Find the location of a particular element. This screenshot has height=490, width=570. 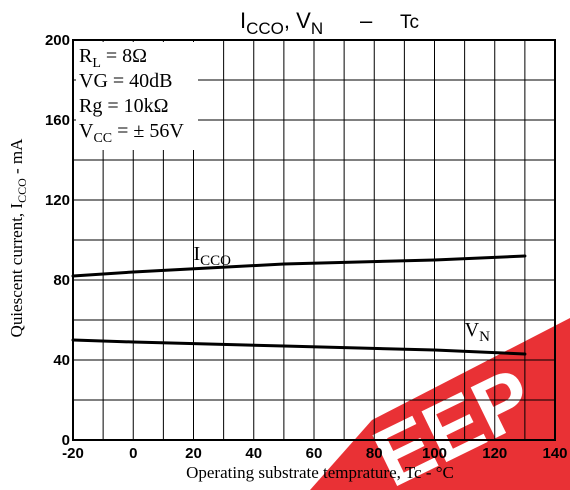

series-label-1: ICCO is located at coordinates (213, 256).